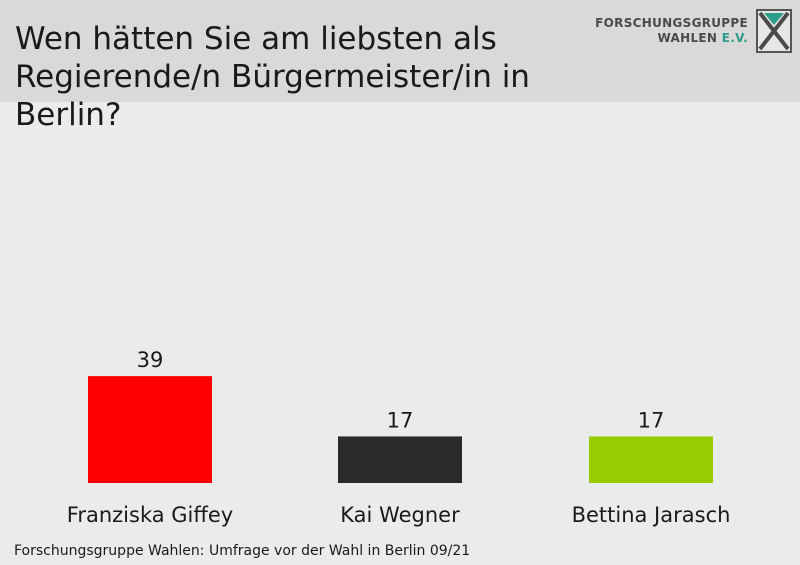 The width and height of the screenshot is (800, 565). I want to click on logo-line-2: WAHLEN E.V., so click(671, 38).